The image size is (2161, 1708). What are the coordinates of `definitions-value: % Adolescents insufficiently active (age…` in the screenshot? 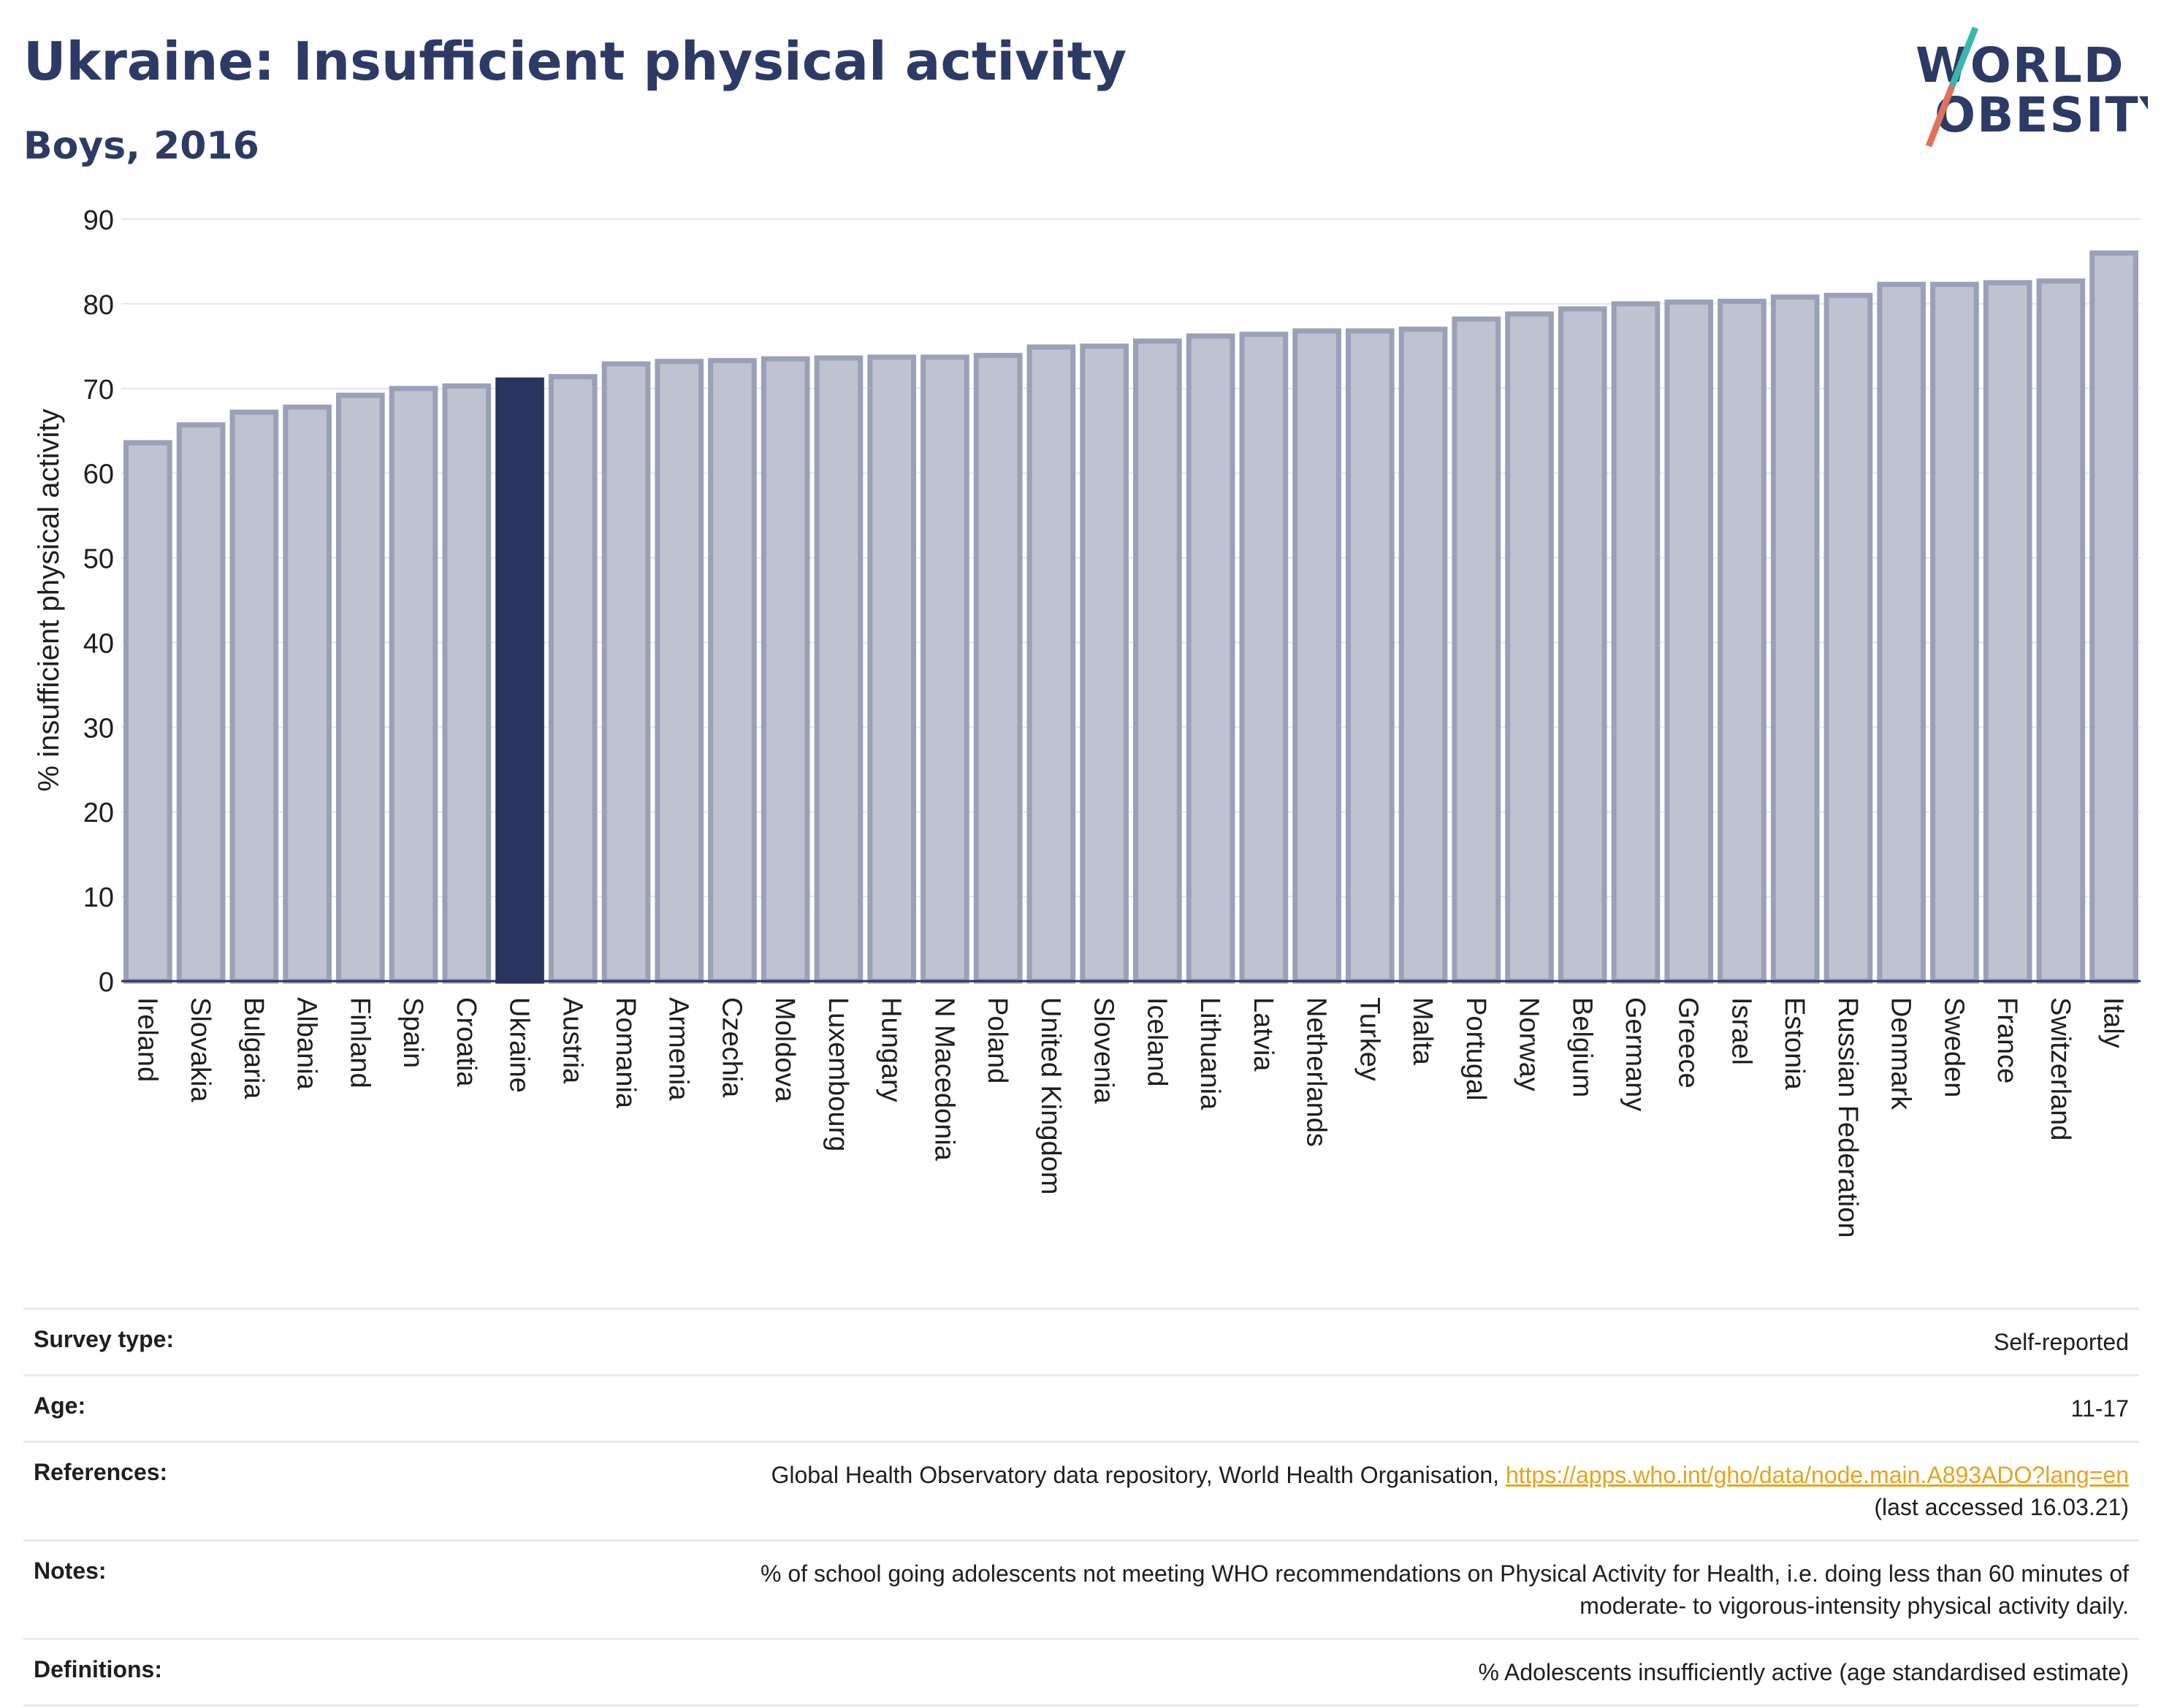 It's located at (1803, 1672).